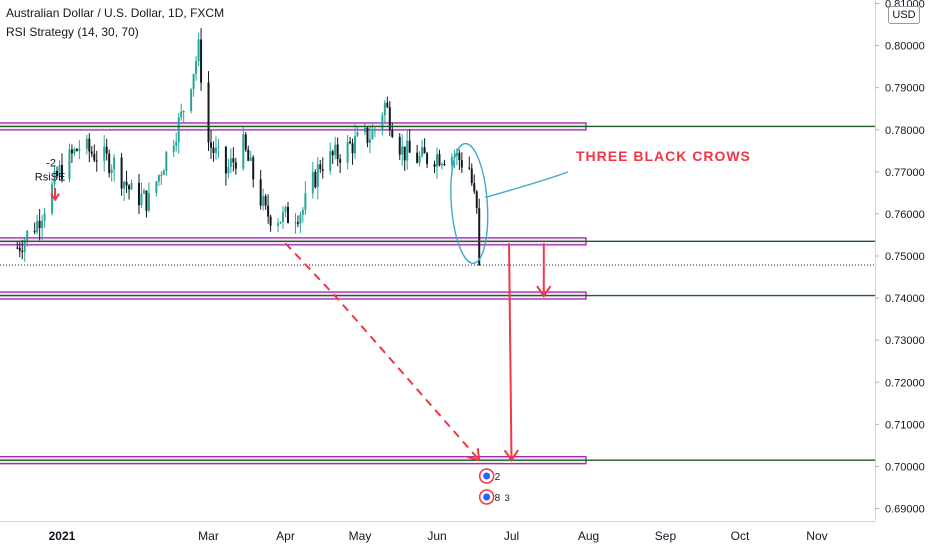 This screenshot has height=550, width=932. I want to click on forecast-arrowhead, so click(474, 455).